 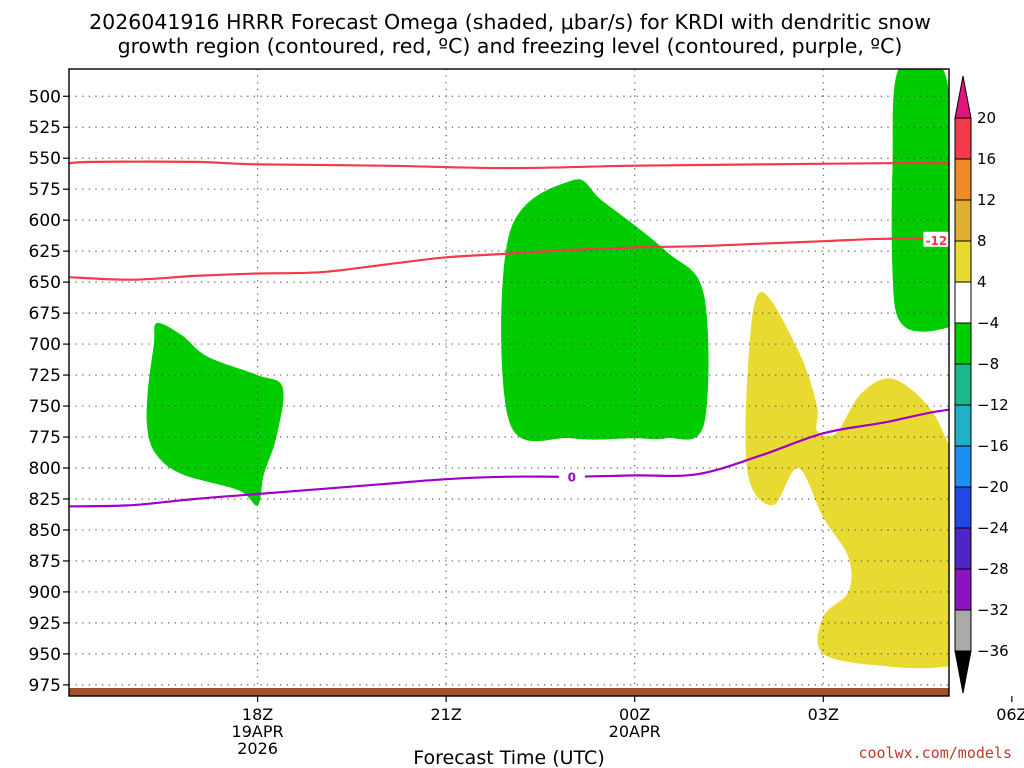 I want to click on colorbar-label-4: 4, so click(x=982, y=282).